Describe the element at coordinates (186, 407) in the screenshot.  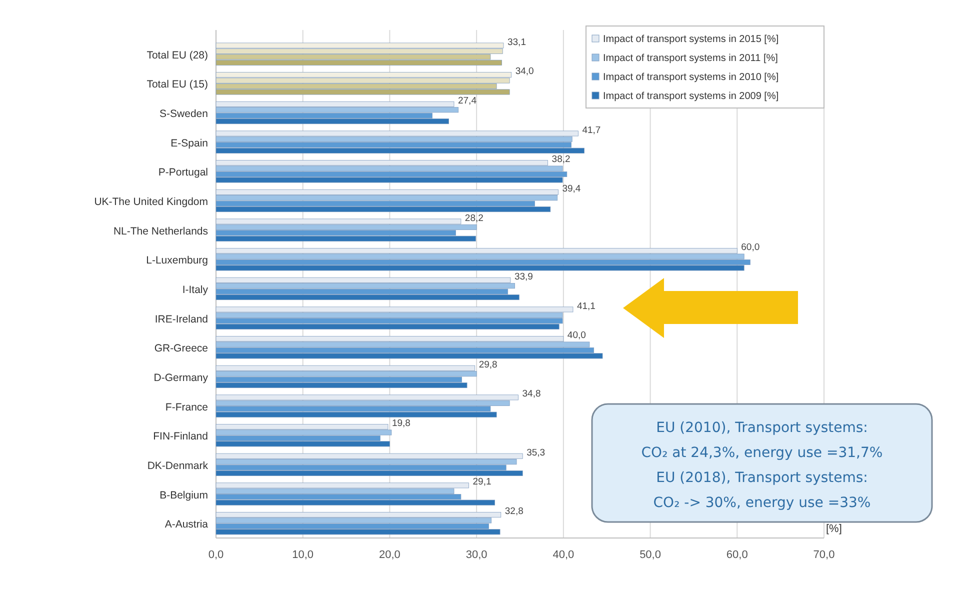
I see `y-tick-label: F-France` at that location.